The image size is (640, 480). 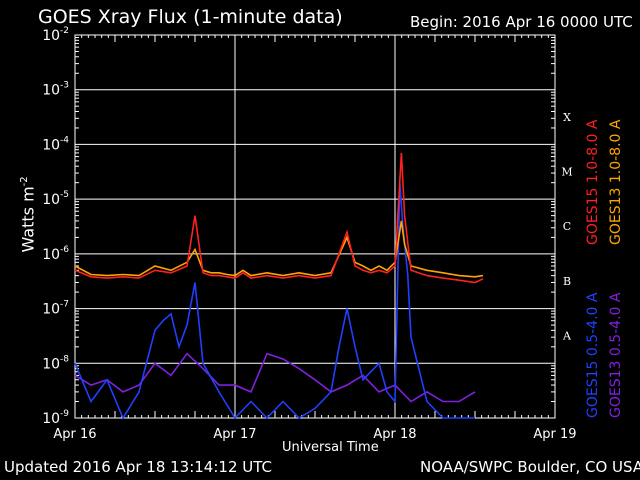 I want to click on legend-goes15-short: GOES15 0.5-4.0 A, so click(x=593, y=355).